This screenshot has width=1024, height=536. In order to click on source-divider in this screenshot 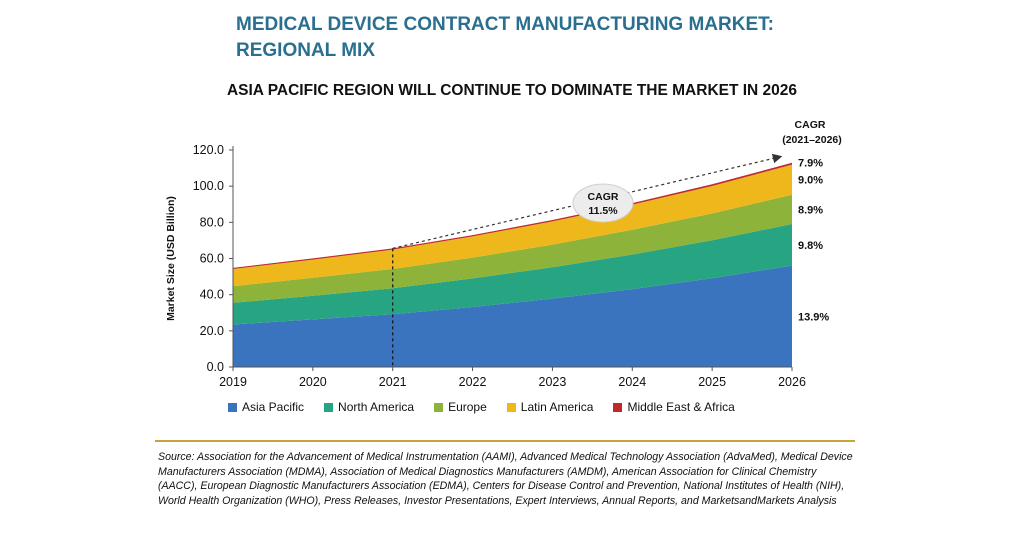, I will do `click(505, 441)`.